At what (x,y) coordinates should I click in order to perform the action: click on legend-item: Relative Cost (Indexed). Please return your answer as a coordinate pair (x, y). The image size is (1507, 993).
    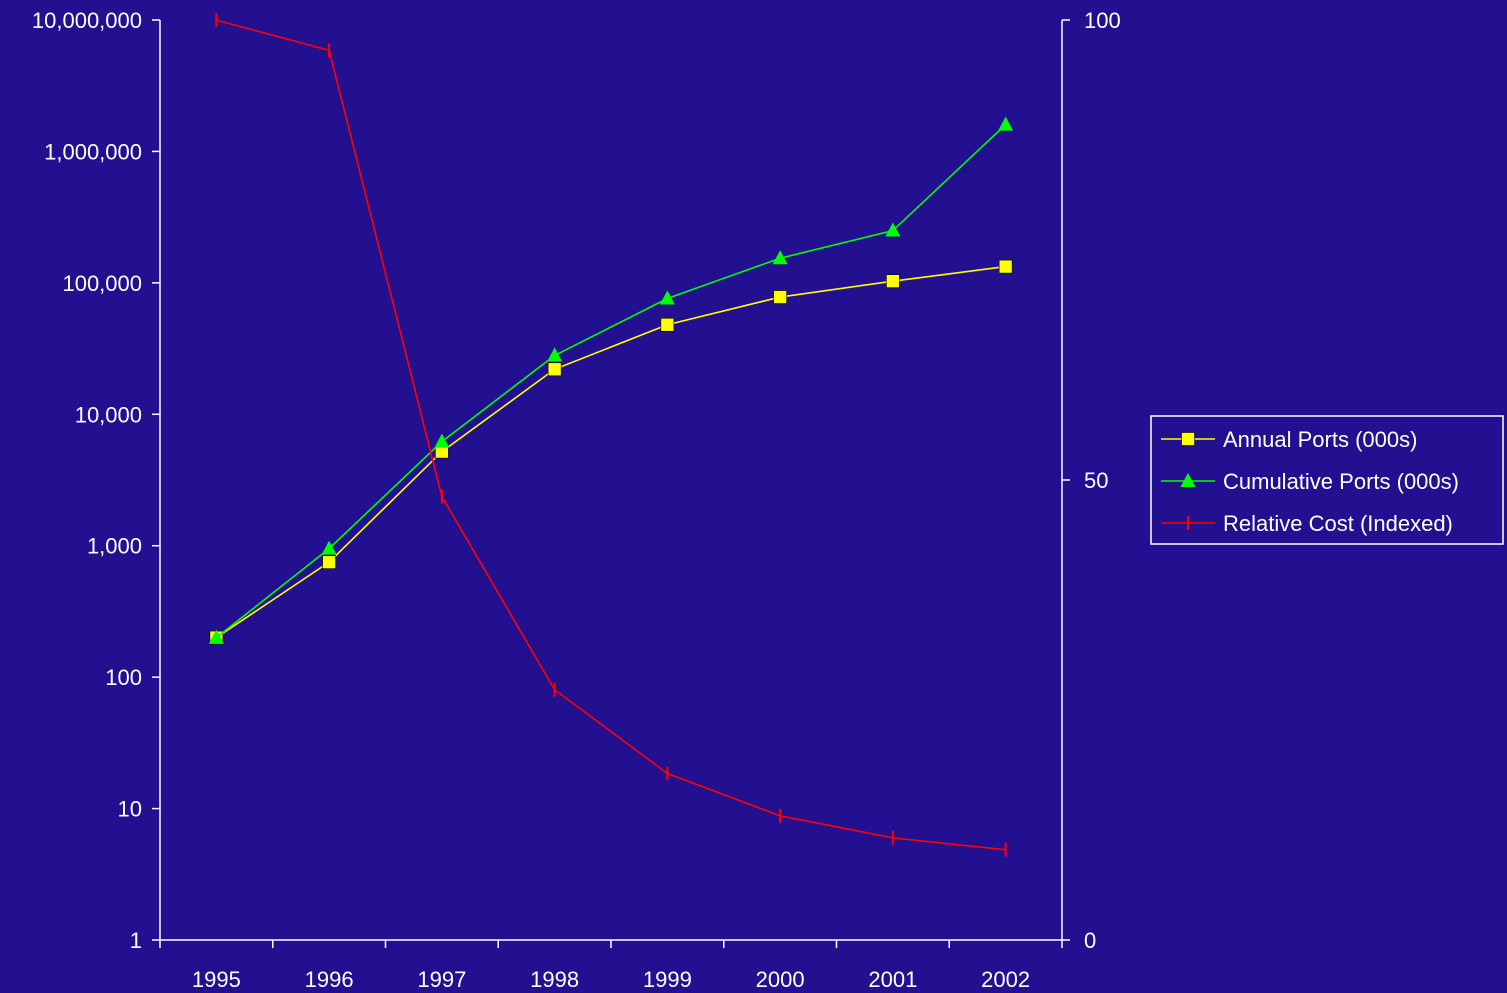
    Looking at the image, I should click on (1307, 523).